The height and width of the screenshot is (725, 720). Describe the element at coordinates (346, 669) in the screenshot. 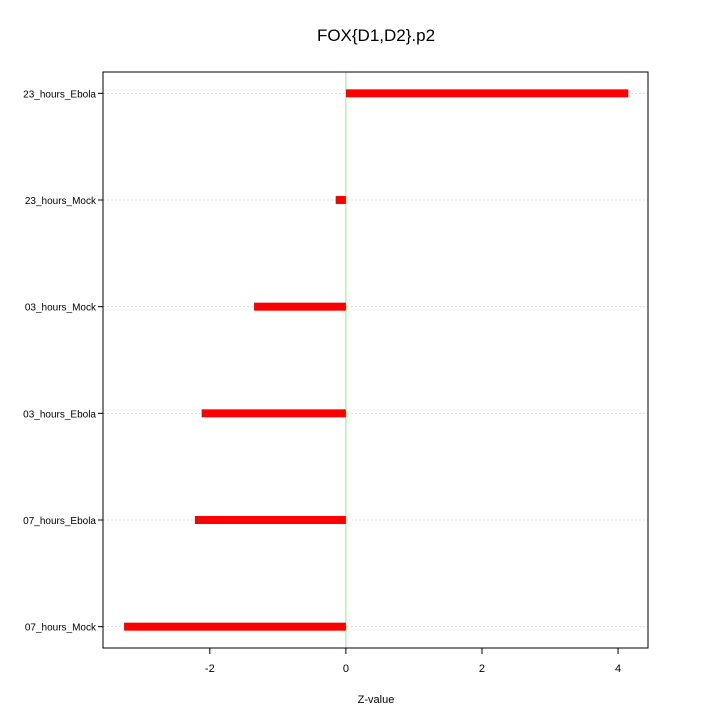

I see `x-tick-label: 0` at that location.